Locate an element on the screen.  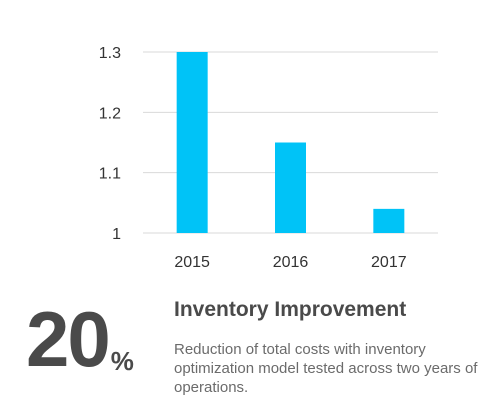
x-tick-label: 2017 is located at coordinates (389, 262).